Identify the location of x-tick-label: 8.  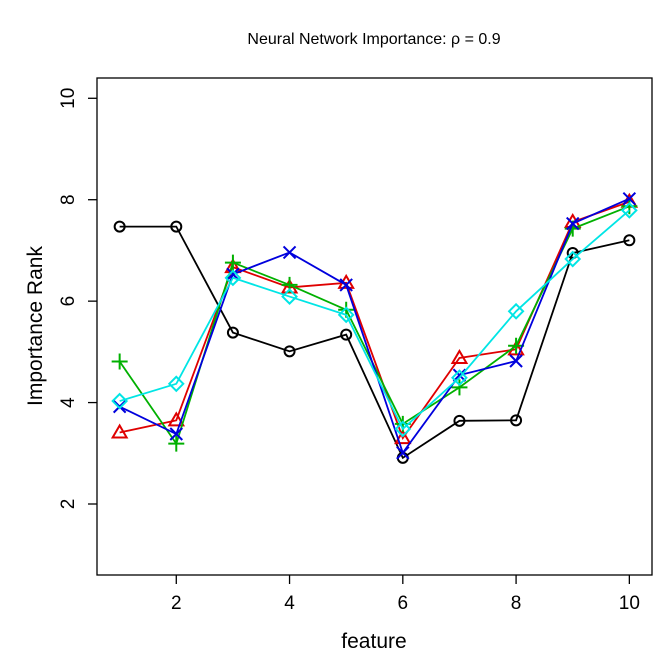
(516, 603).